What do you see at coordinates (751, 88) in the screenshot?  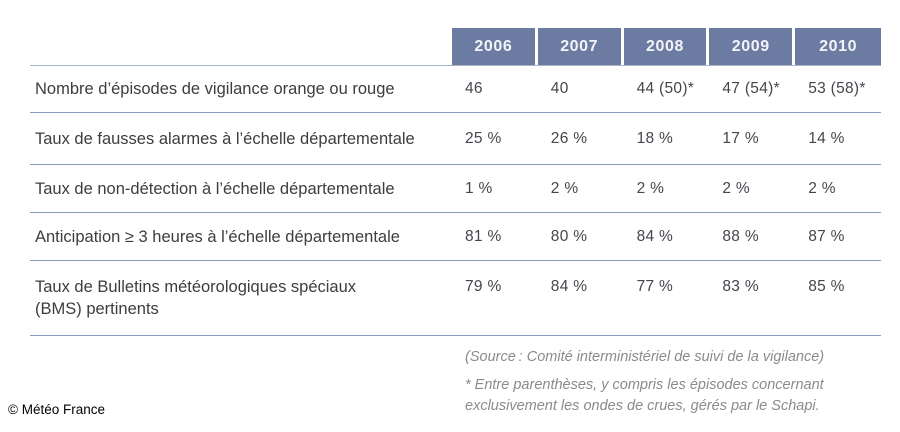 I see `cell-value: 47 (54)*` at bounding box center [751, 88].